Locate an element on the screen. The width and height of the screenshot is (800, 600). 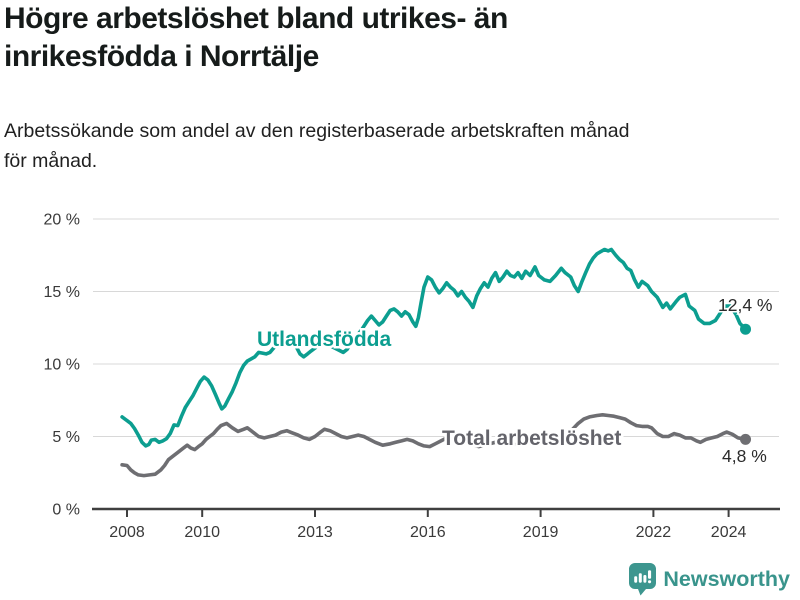
y-tick-label: 10 % is located at coordinates (62, 365).